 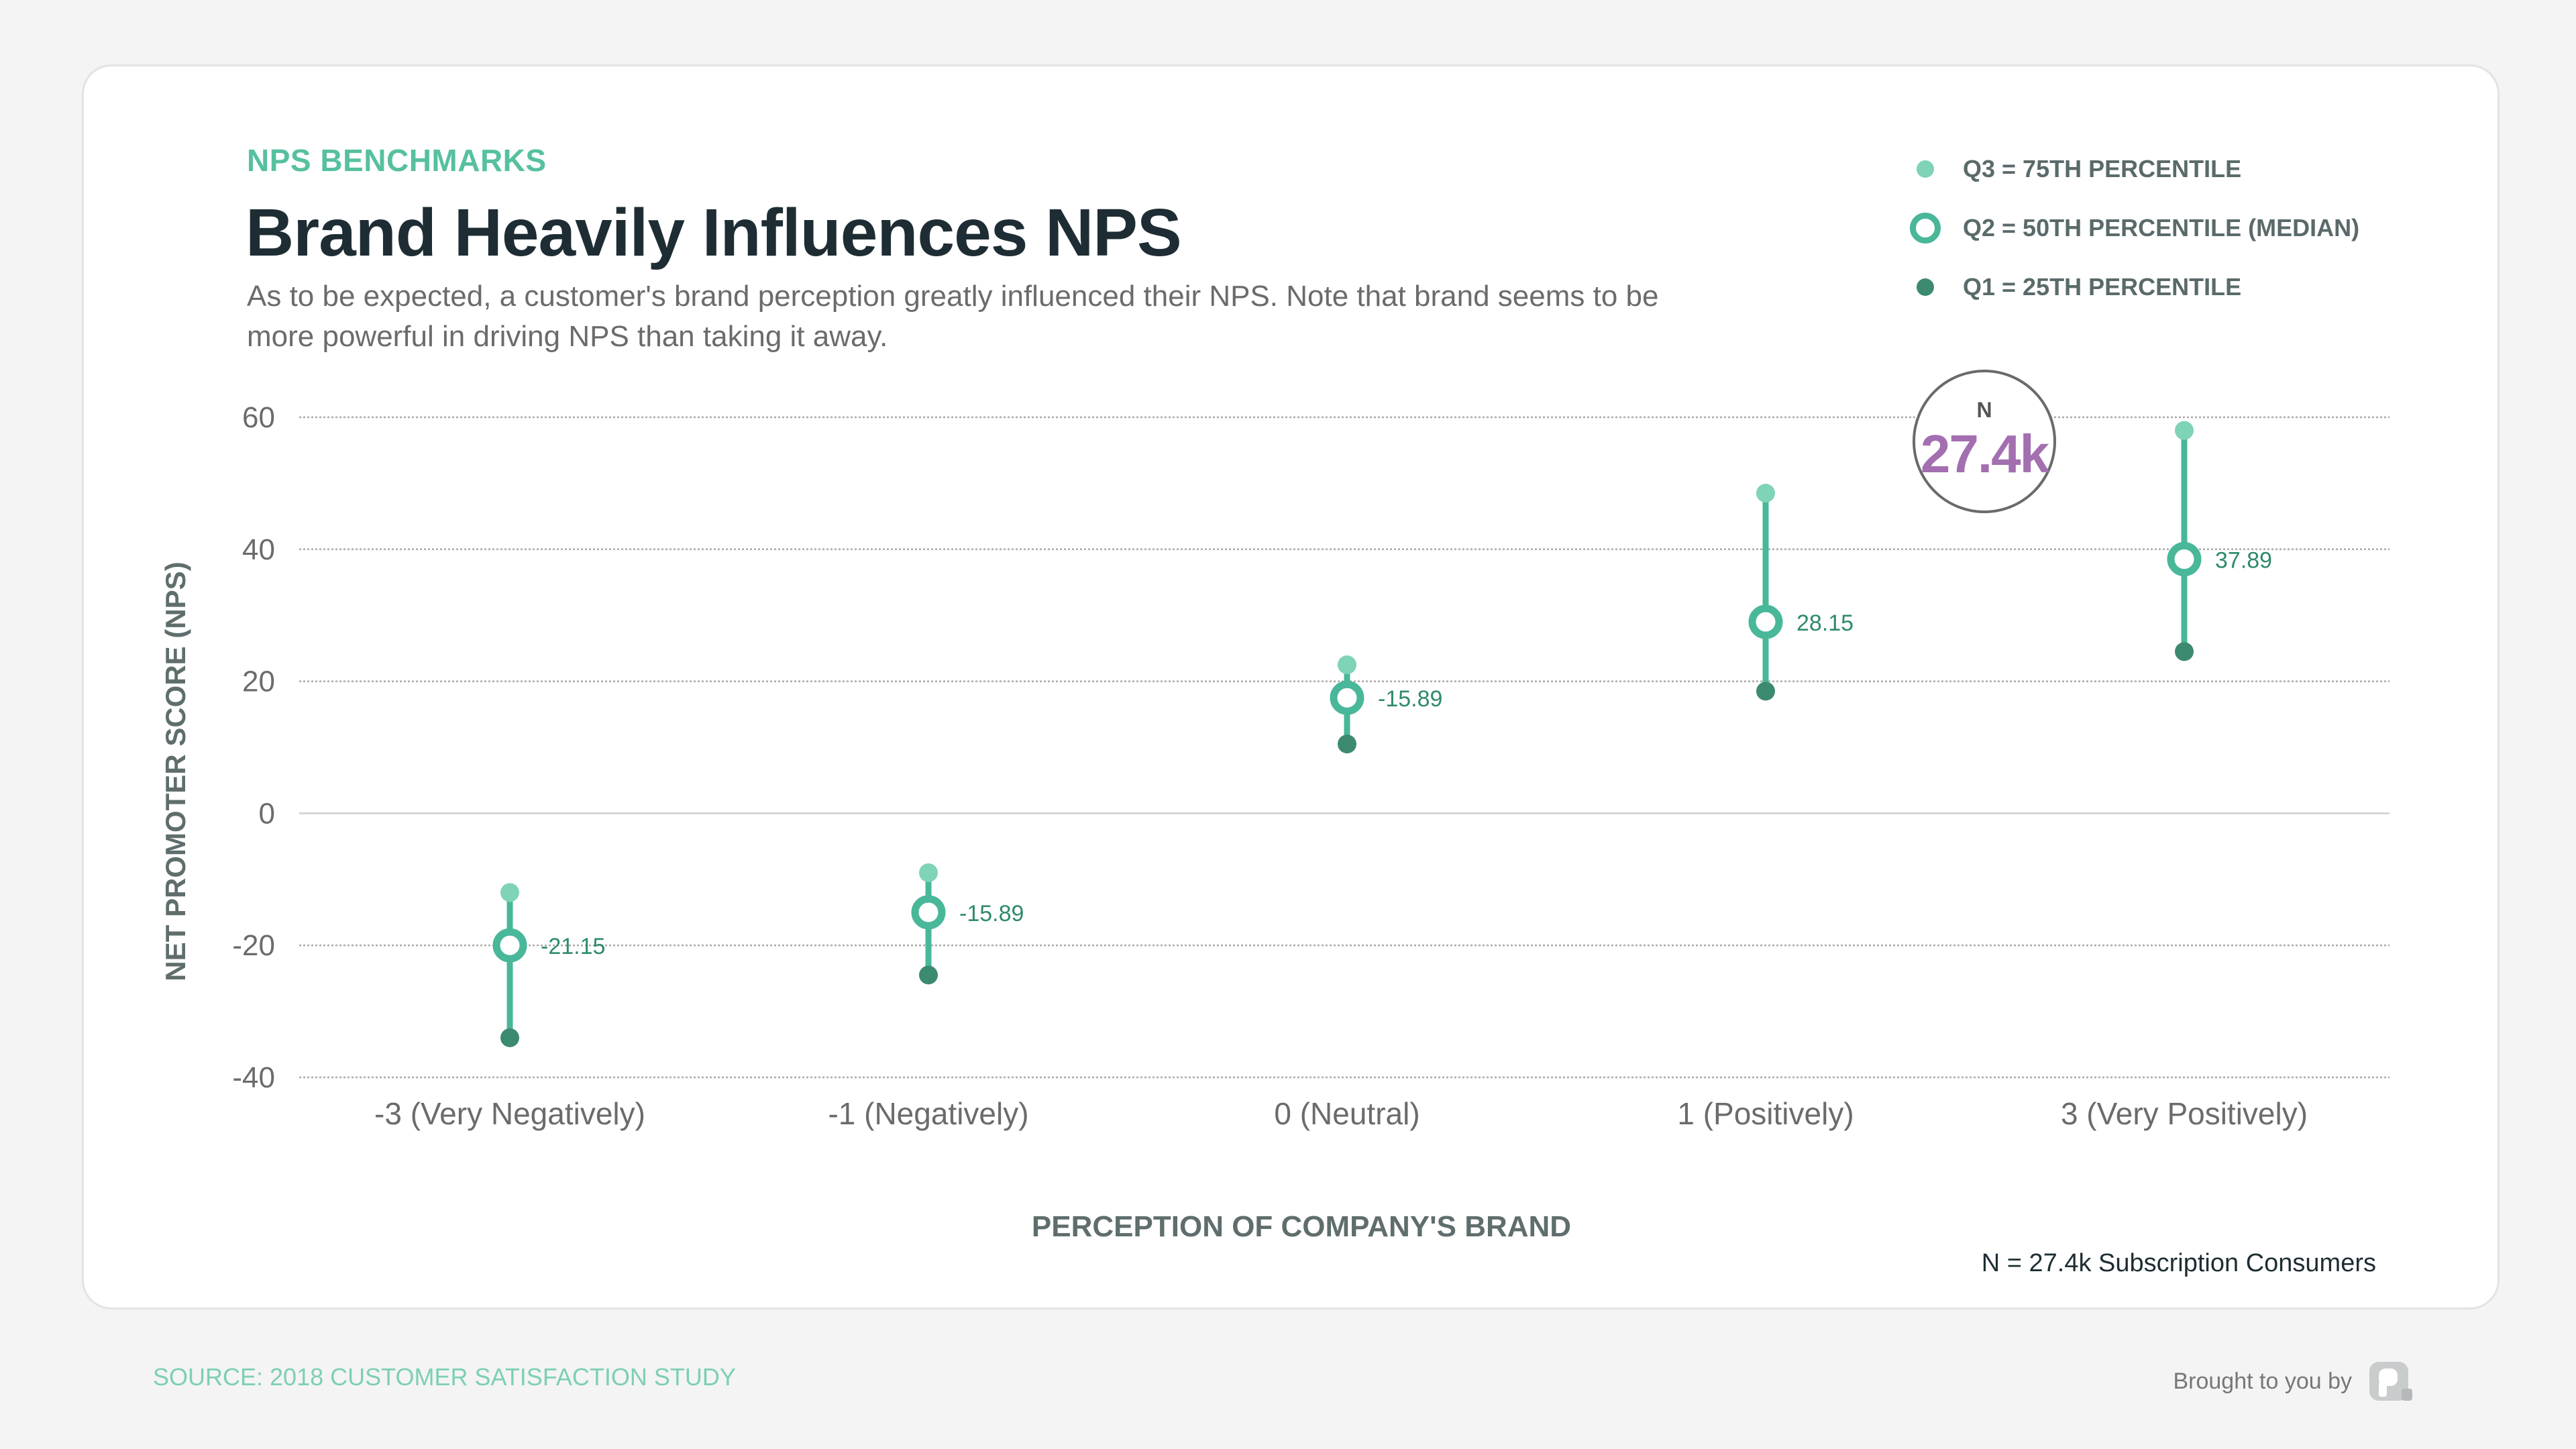 I want to click on q3-dot-icon, so click(x=1925, y=169).